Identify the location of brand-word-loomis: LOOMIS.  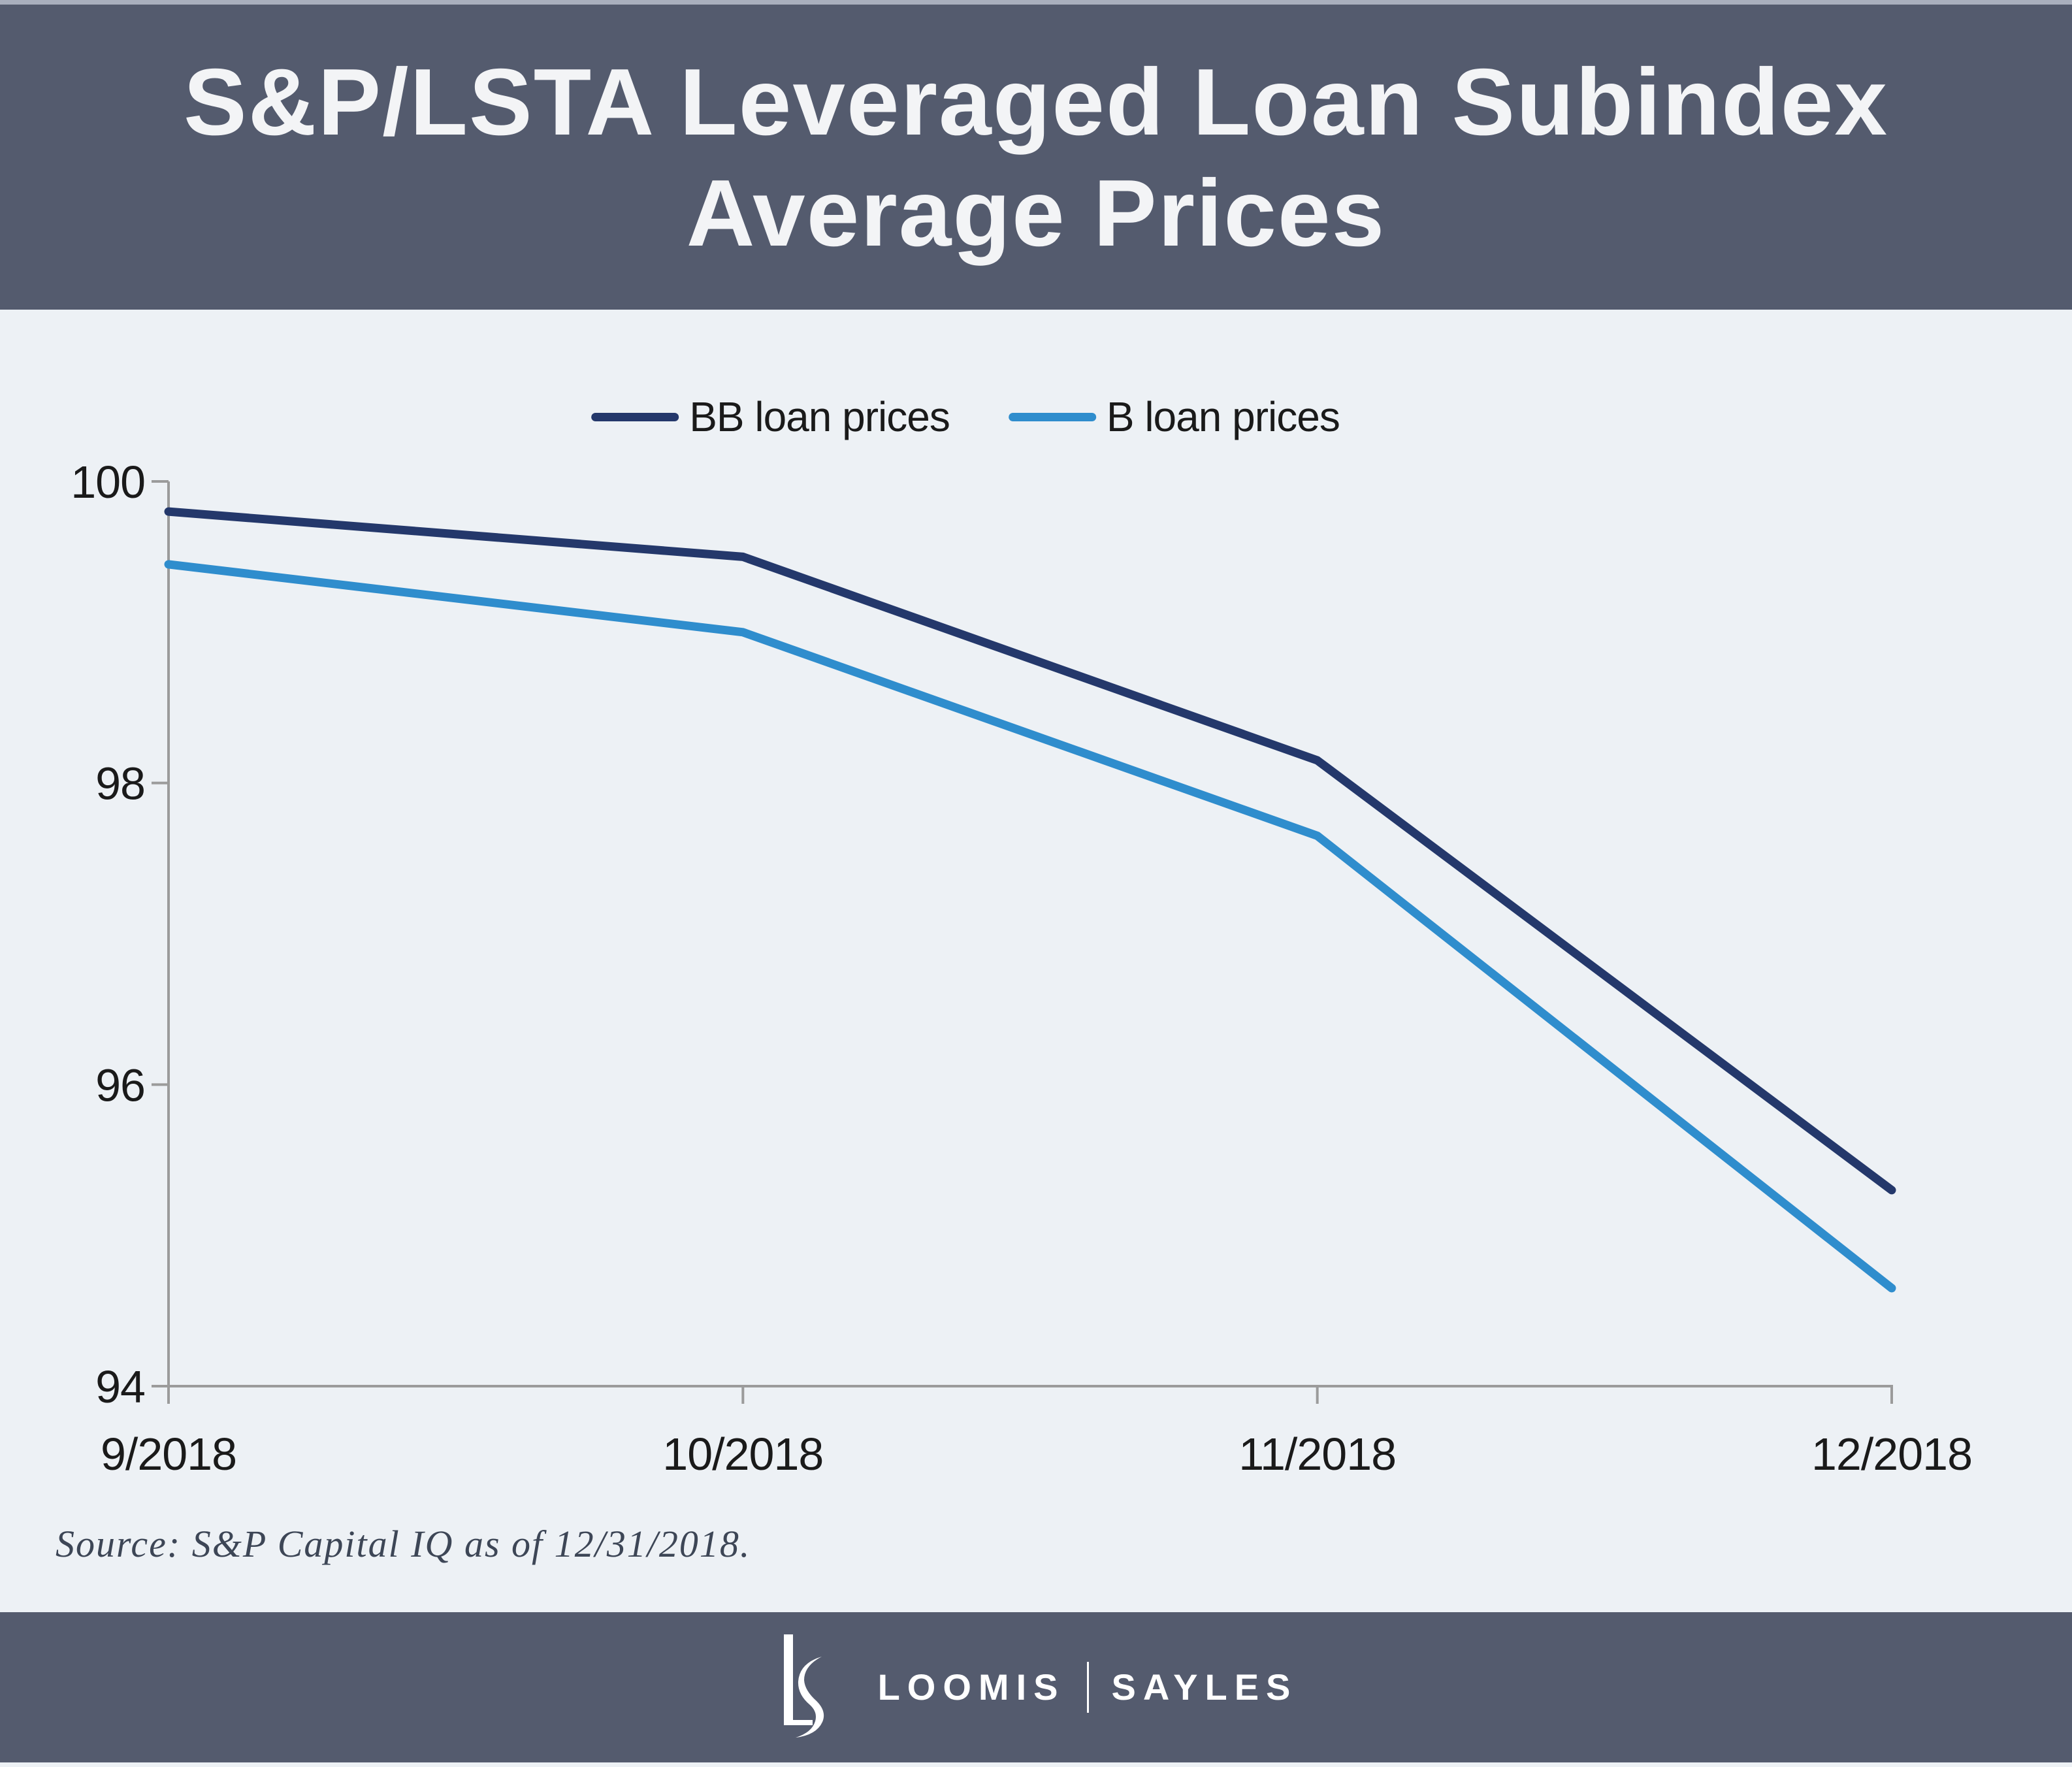
(971, 1687).